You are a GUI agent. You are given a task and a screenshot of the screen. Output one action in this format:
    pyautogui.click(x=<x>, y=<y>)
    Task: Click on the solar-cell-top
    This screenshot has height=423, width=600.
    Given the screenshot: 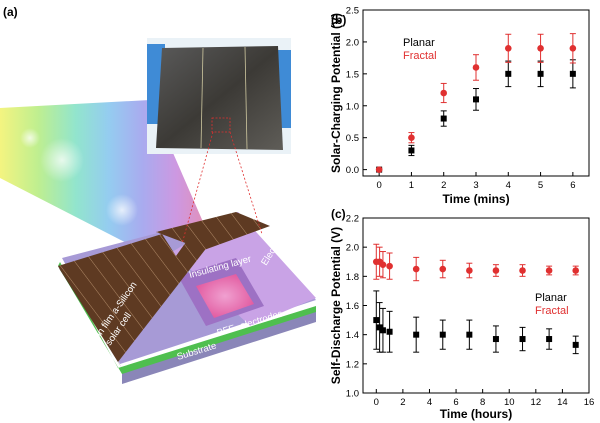 What is the action you would take?
    pyautogui.click(x=213, y=231)
    